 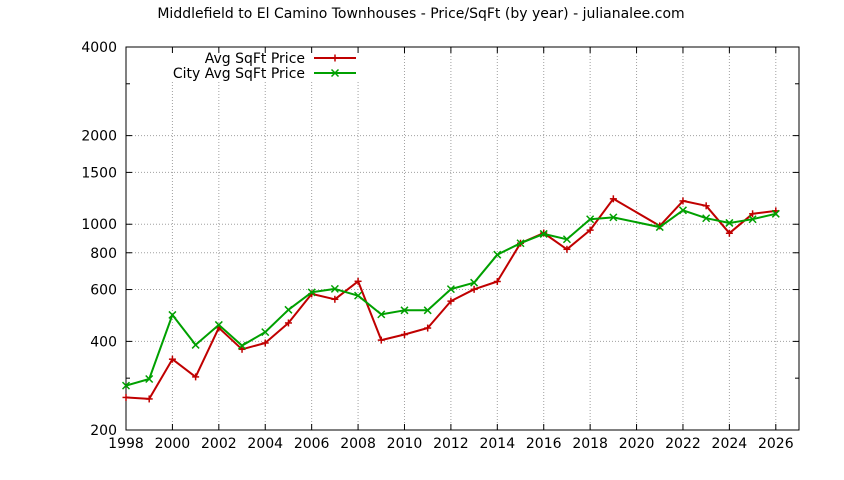 What do you see at coordinates (776, 444) in the screenshot?
I see `x-tick-label: 2026` at bounding box center [776, 444].